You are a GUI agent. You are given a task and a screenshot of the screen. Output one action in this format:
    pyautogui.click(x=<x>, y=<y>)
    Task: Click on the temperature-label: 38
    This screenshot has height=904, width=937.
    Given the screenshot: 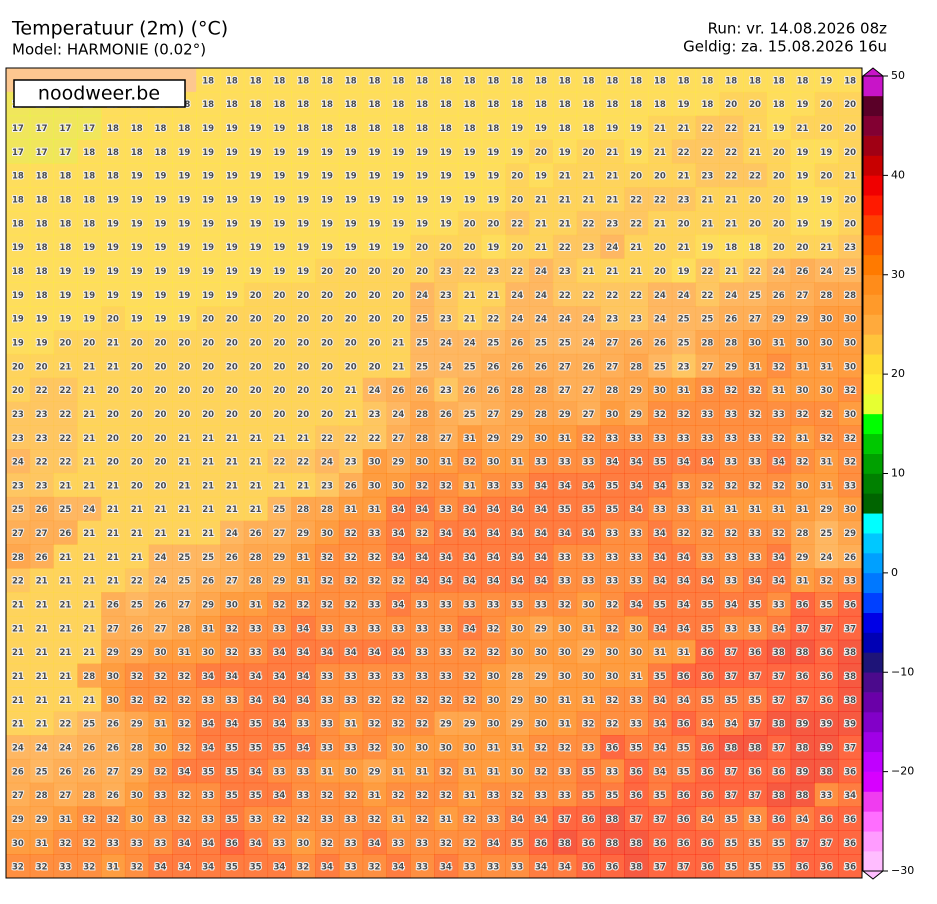 What is the action you would take?
    pyautogui.click(x=565, y=844)
    